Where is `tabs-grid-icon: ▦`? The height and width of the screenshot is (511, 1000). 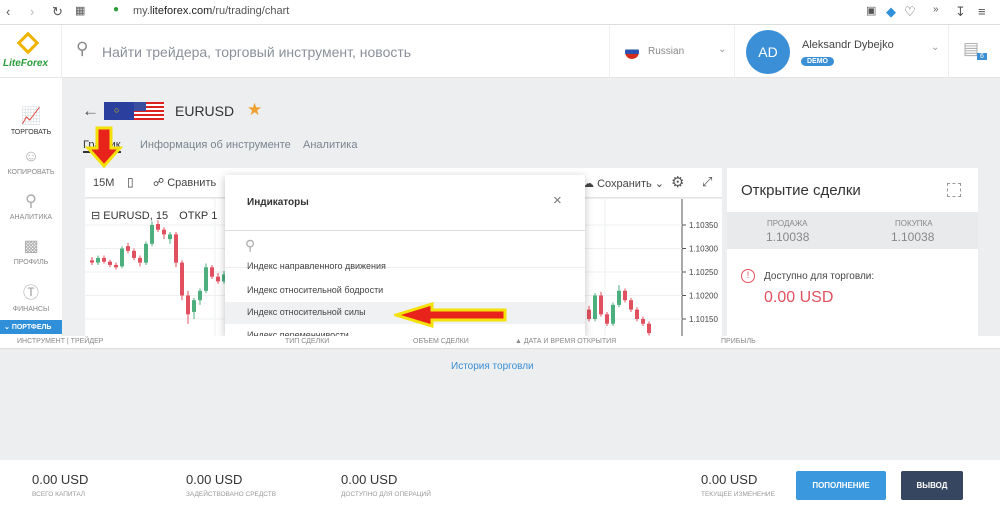
tabs-grid-icon: ▦ is located at coordinates (80, 11).